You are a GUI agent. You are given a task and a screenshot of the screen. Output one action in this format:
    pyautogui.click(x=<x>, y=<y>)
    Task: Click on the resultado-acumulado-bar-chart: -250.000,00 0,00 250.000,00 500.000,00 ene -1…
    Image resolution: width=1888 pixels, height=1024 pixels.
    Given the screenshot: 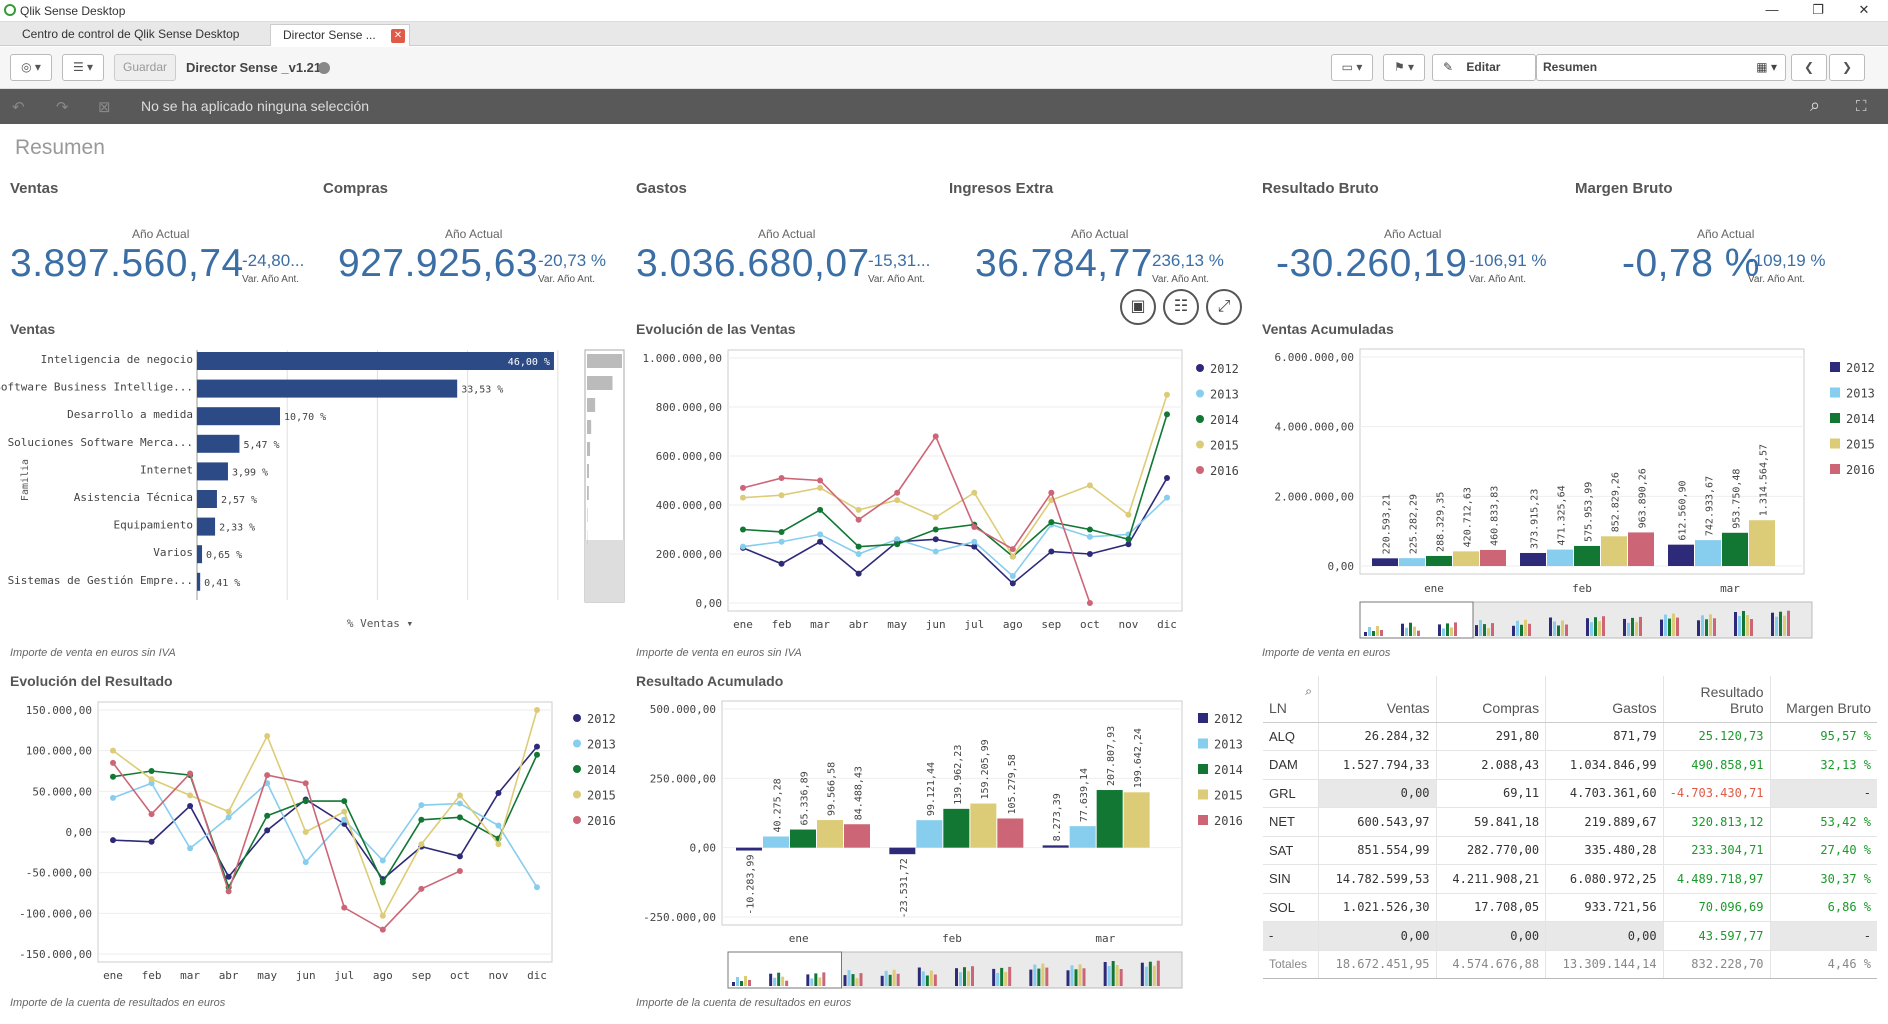 What is the action you would take?
    pyautogui.click(x=943, y=842)
    